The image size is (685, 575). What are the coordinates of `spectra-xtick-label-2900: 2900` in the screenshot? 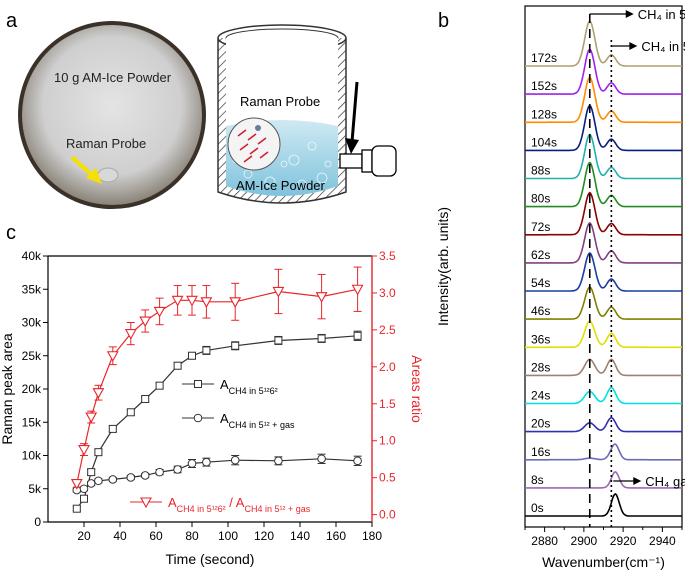 It's located at (584, 541).